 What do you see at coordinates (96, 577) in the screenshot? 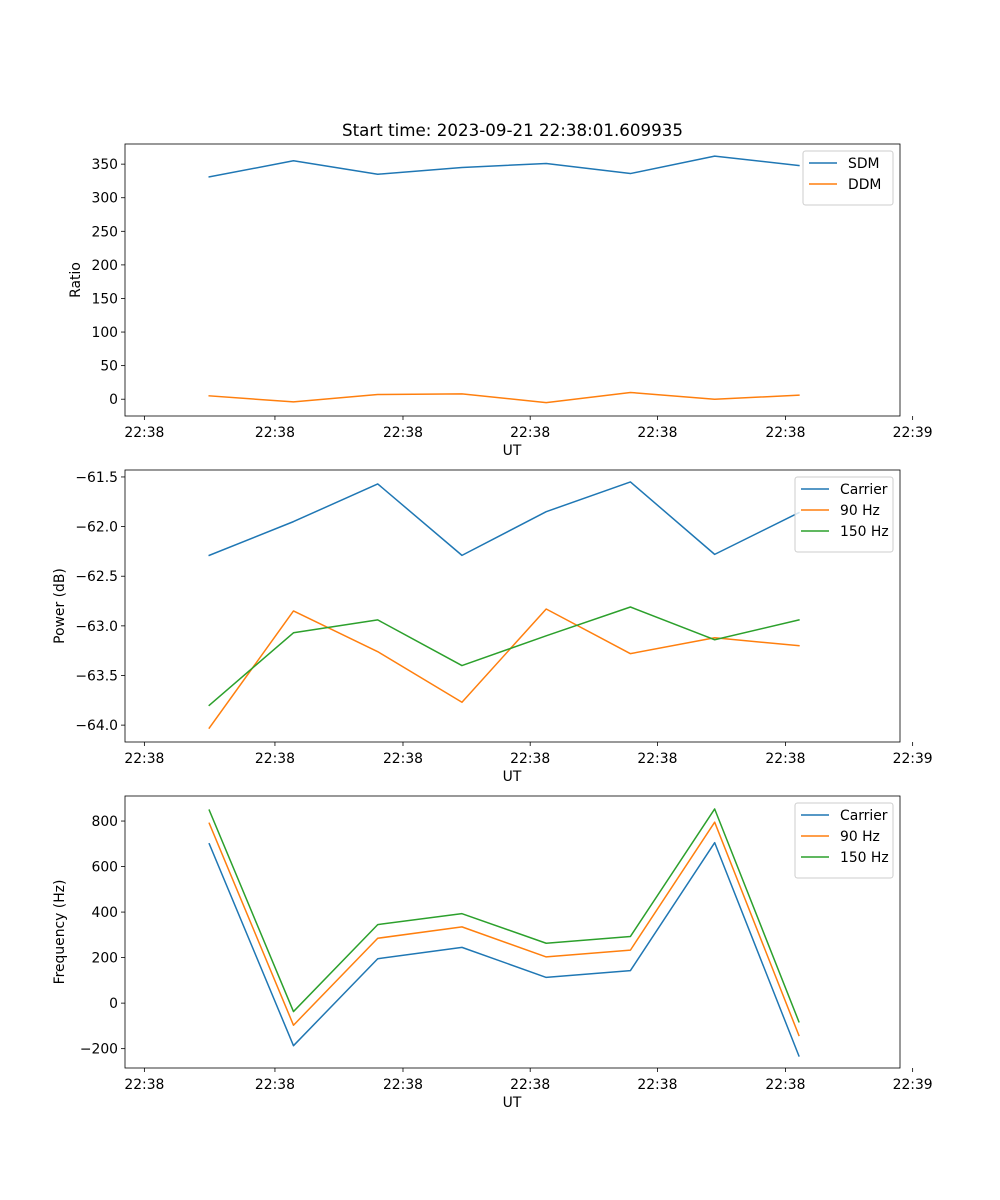
I see `y-tick-label-2: −62.5` at bounding box center [96, 577].